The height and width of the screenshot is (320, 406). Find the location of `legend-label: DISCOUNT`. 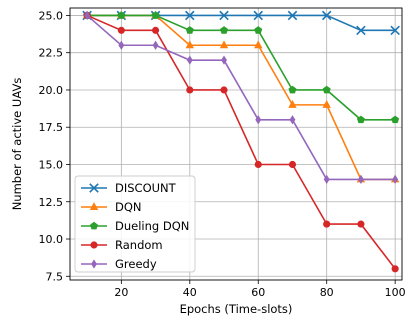

legend-label: DISCOUNT is located at coordinates (146, 188).